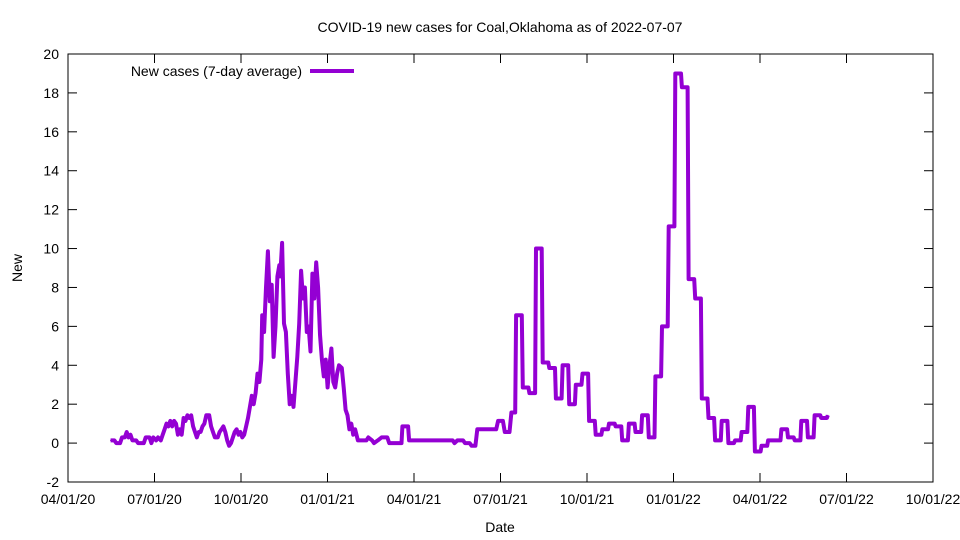 This screenshot has height=540, width=960. What do you see at coordinates (53, 482) in the screenshot?
I see `y-tick-label: -2` at bounding box center [53, 482].